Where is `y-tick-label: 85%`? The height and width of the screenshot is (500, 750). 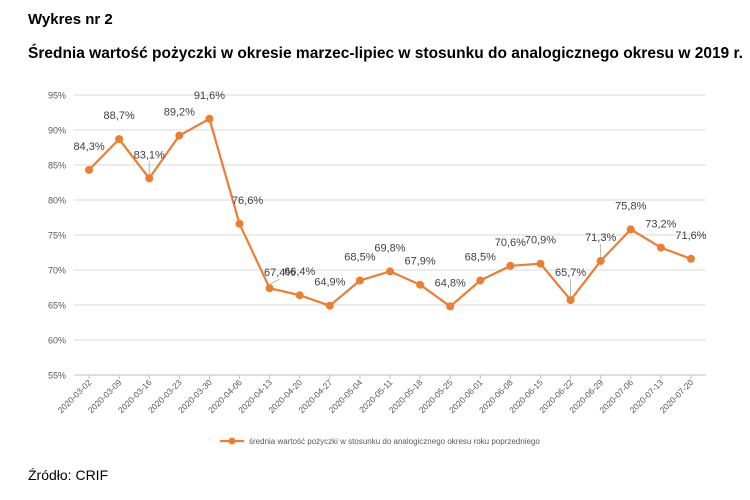
y-tick-label: 85% is located at coordinates (57, 166).